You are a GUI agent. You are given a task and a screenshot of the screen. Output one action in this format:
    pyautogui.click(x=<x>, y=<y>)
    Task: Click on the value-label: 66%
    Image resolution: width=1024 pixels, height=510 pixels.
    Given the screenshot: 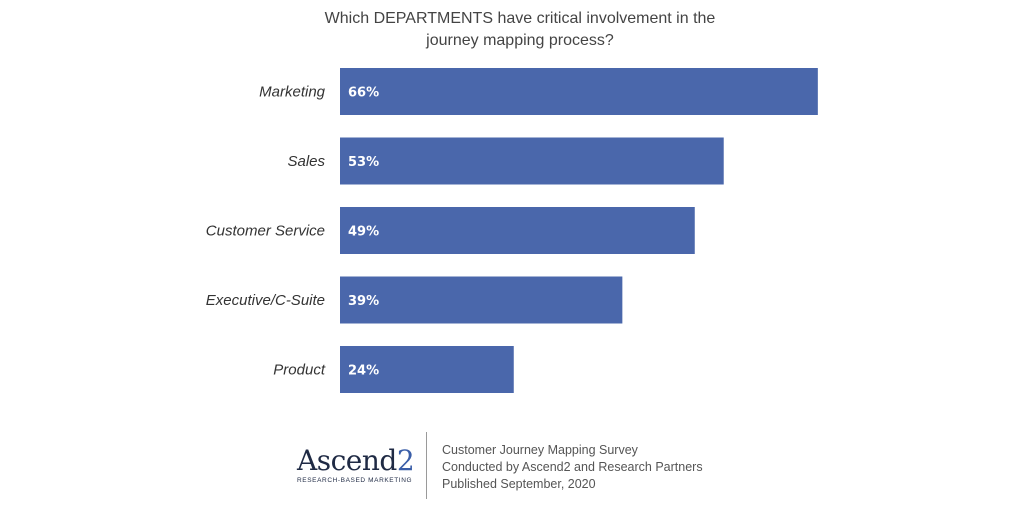 What is the action you would take?
    pyautogui.click(x=363, y=93)
    